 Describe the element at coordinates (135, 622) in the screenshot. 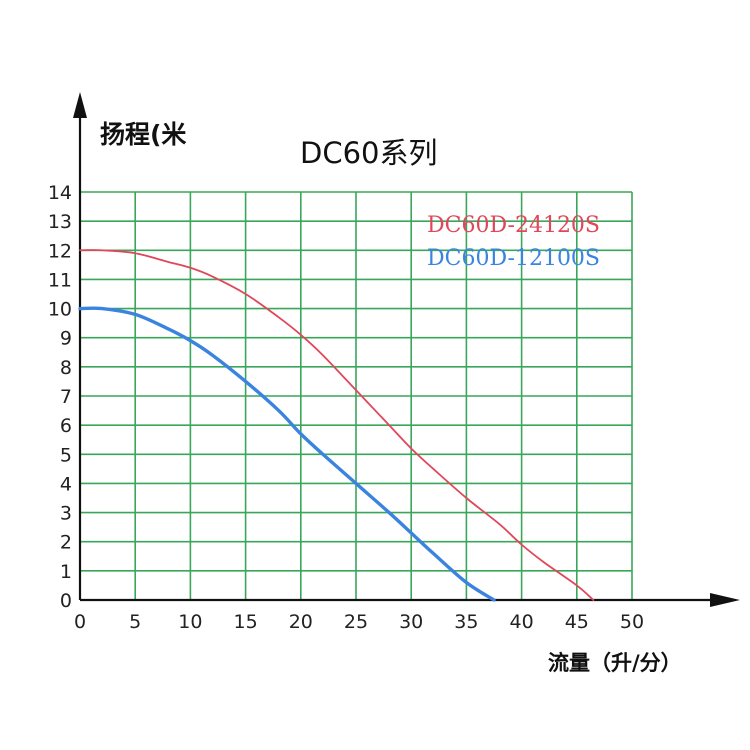

I see `x-tick-label: 5` at that location.